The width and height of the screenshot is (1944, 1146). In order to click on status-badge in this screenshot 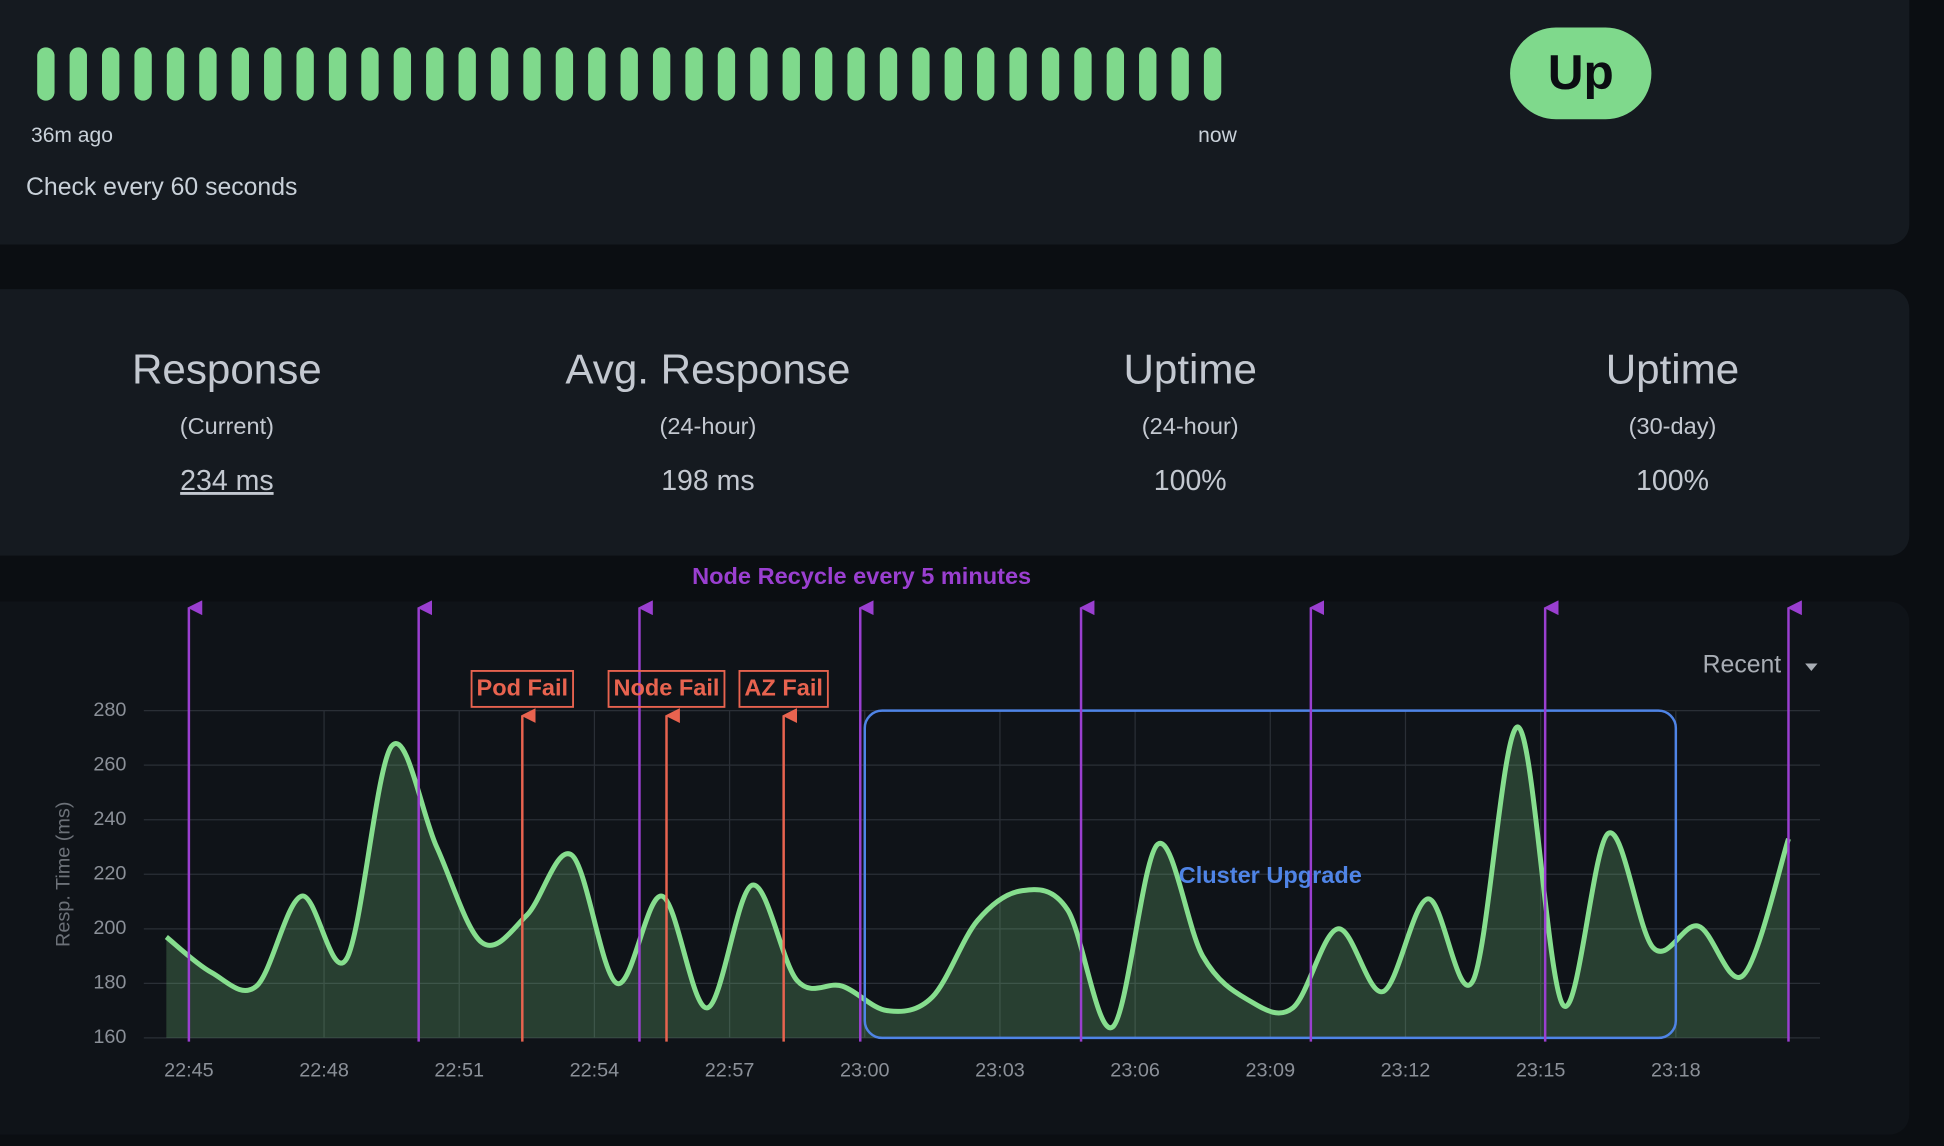, I will do `click(1581, 73)`.